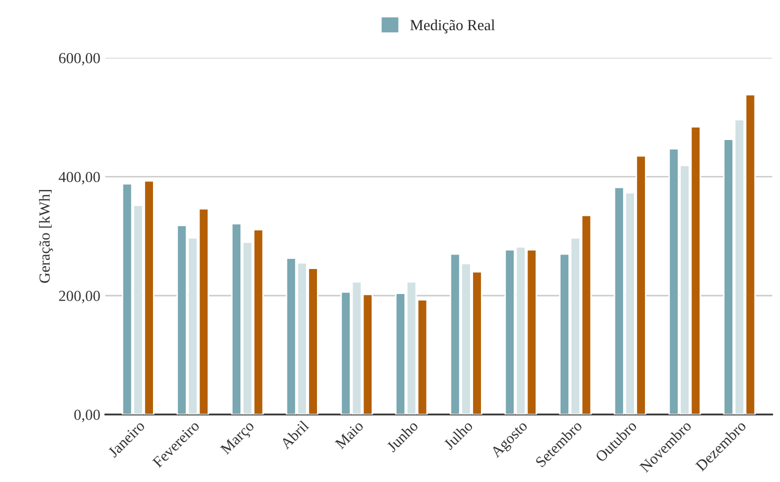  I want to click on y-tick-label: 400,00, so click(79, 178).